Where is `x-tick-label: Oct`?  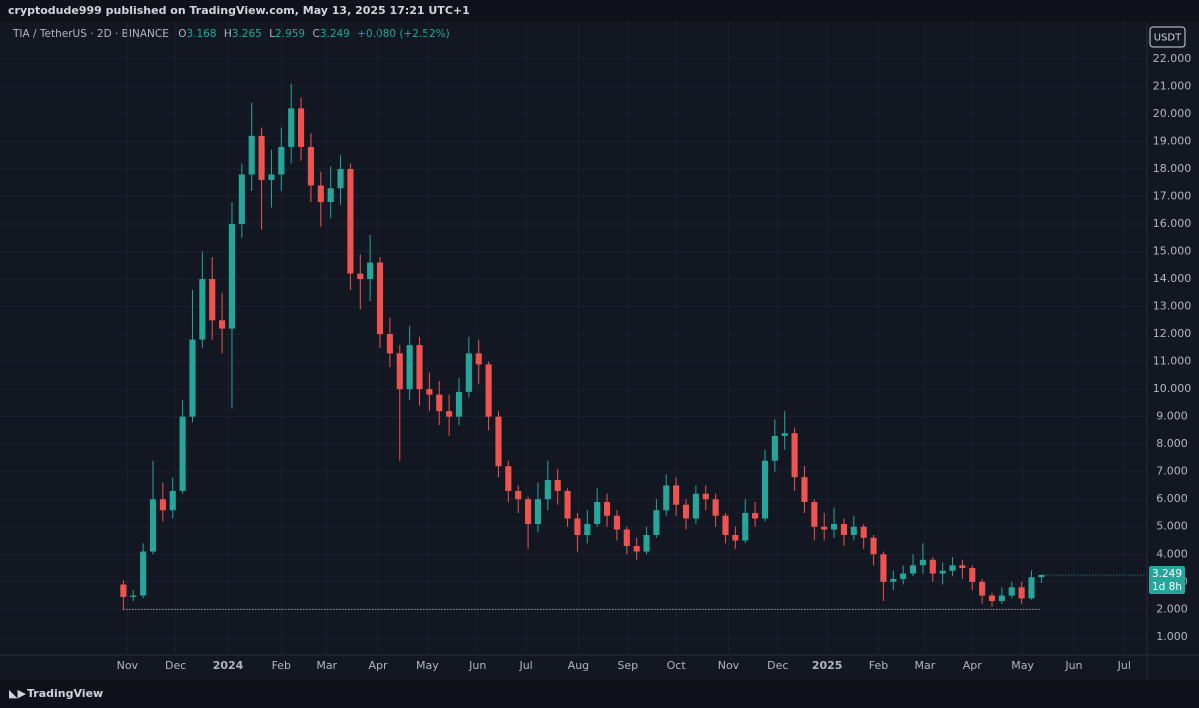
x-tick-label: Oct is located at coordinates (677, 665).